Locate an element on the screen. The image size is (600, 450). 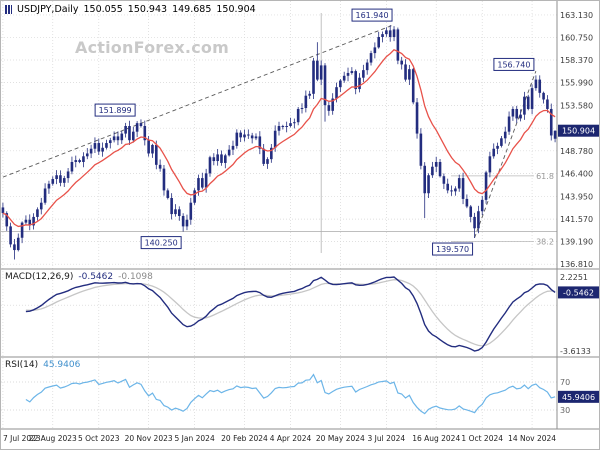
rsi-level-label: 70 is located at coordinates (565, 382).